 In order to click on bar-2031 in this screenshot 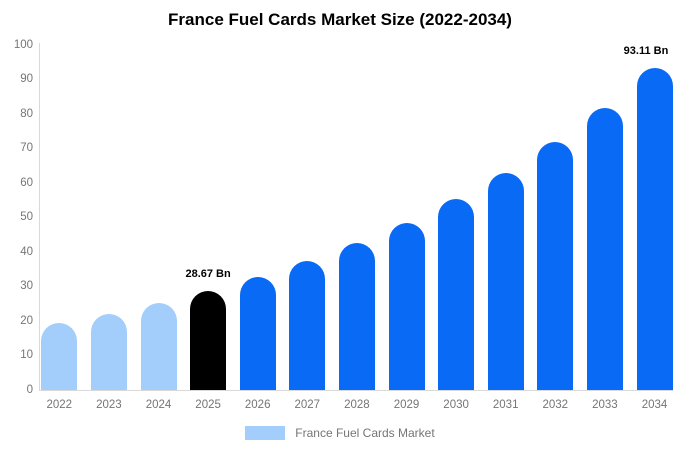, I will do `click(505, 281)`.